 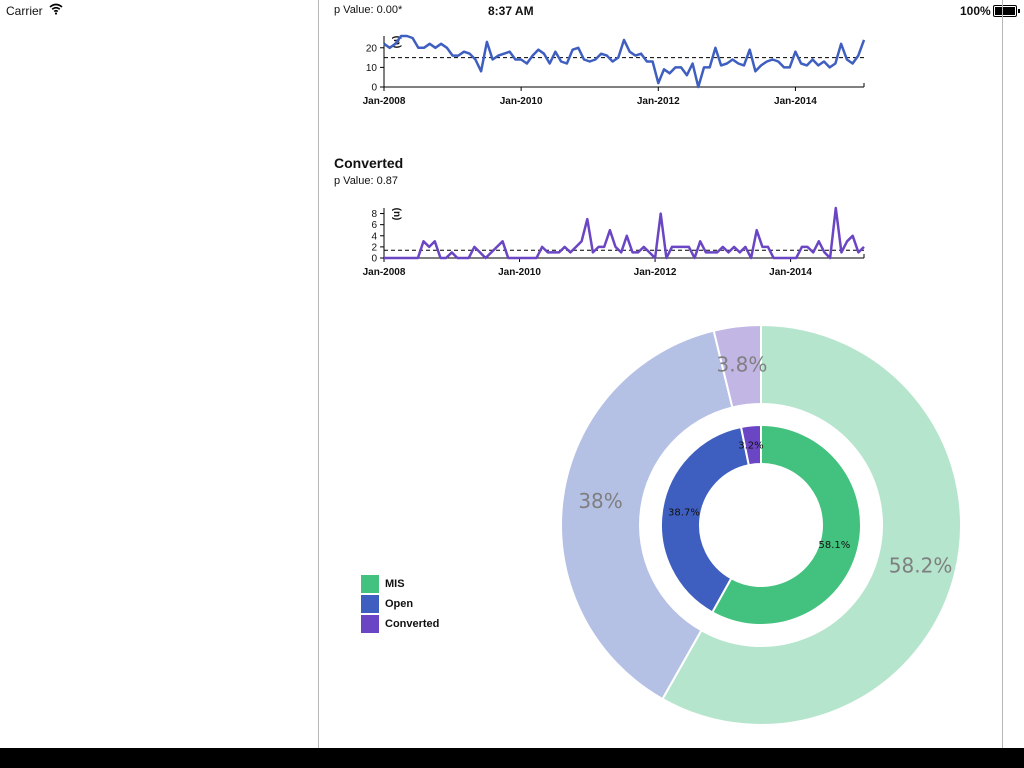 What do you see at coordinates (512, 758) in the screenshot?
I see `bottom-bar` at bounding box center [512, 758].